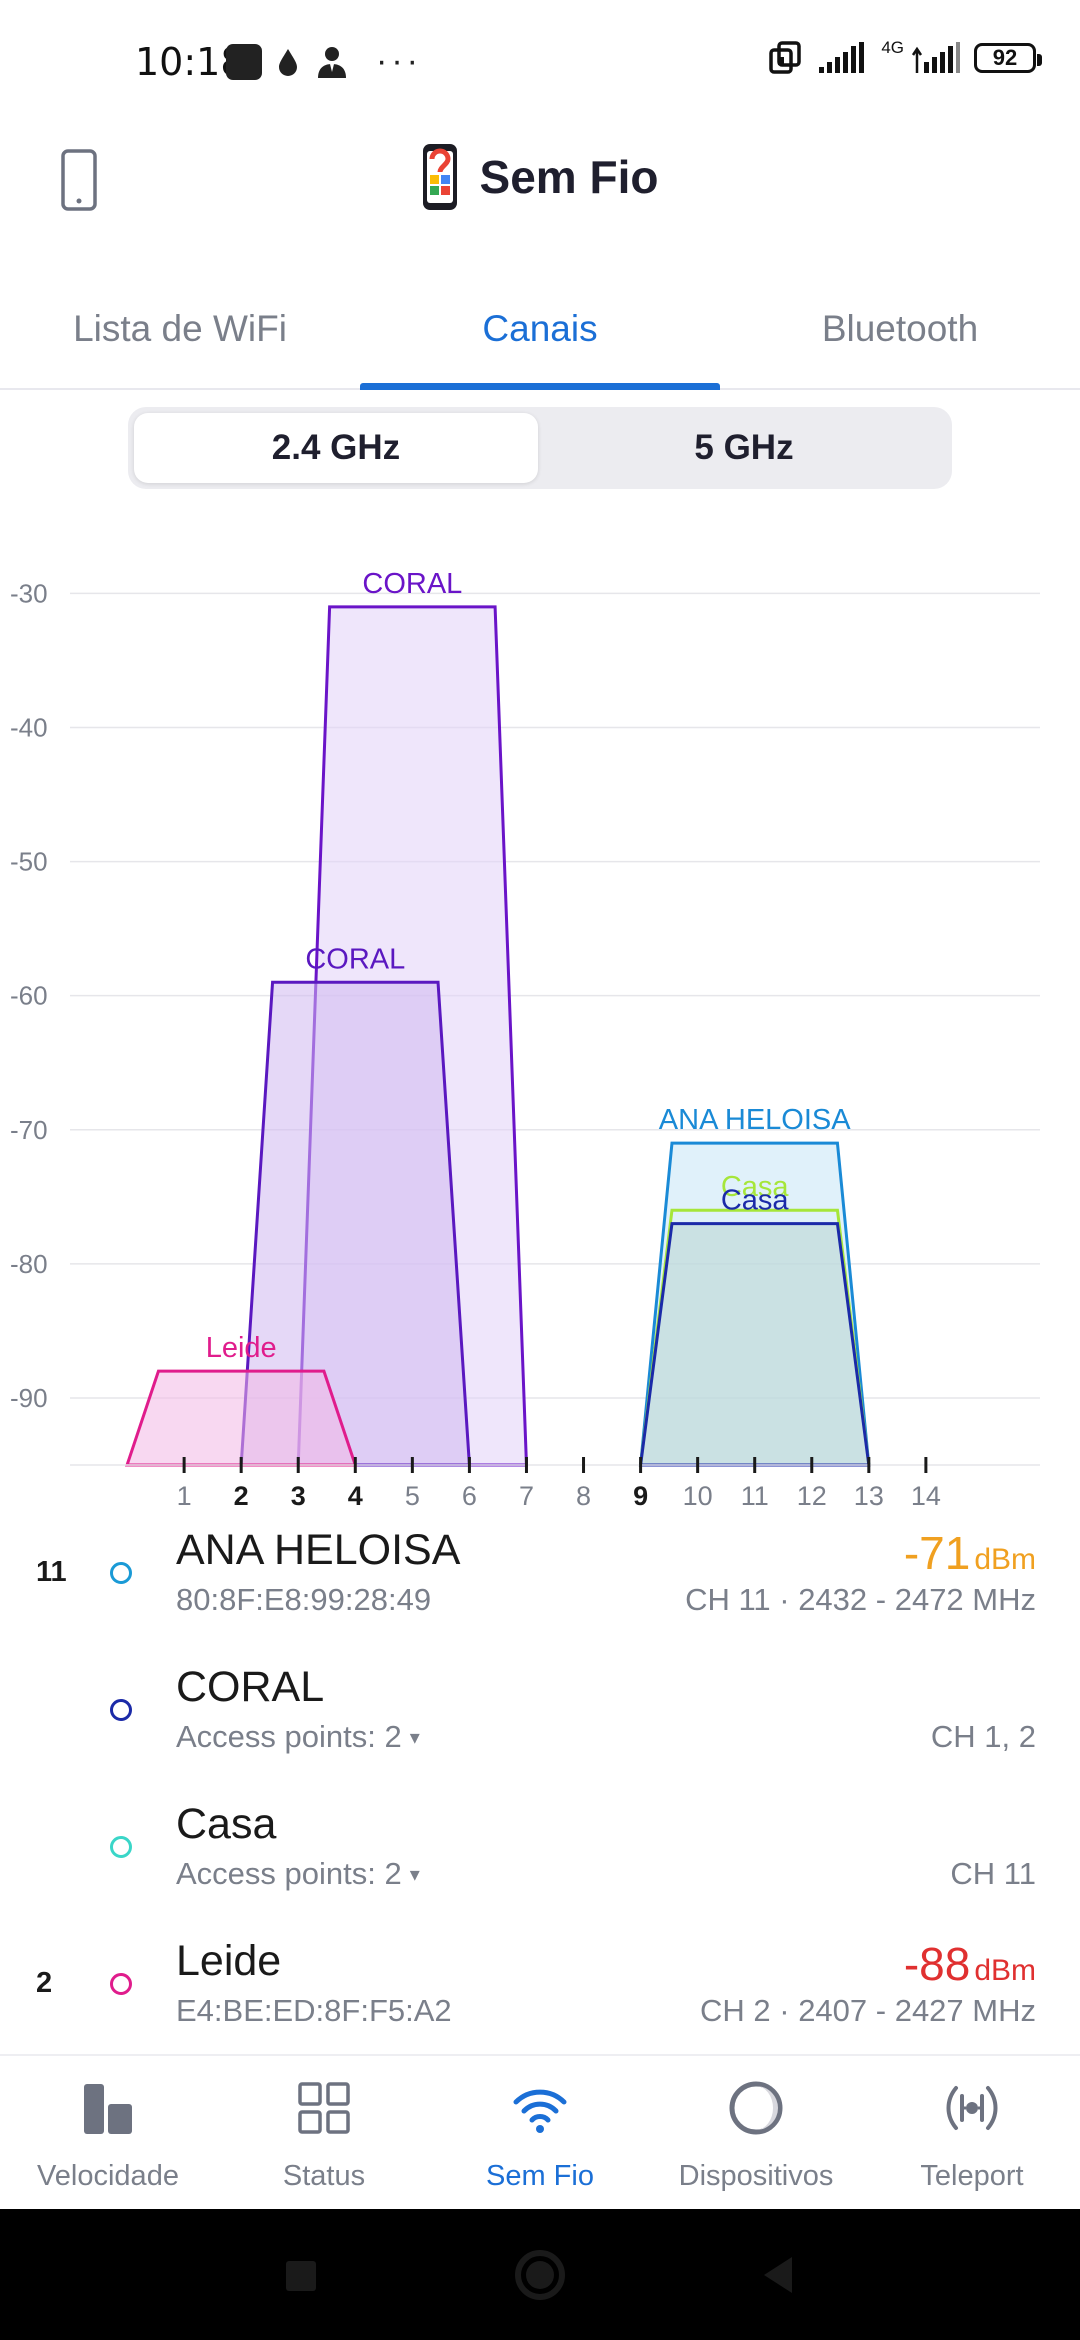 This screenshot has height=2340, width=1080. Describe the element at coordinates (298, 1496) in the screenshot. I see `x-tick-label: 3` at that location.